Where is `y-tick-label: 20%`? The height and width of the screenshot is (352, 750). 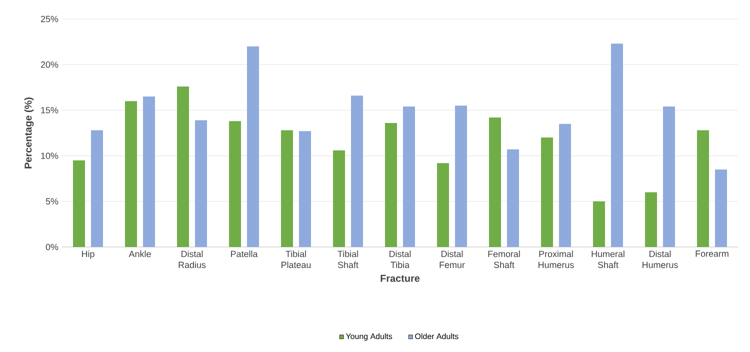
y-tick-label: 20% is located at coordinates (49, 64).